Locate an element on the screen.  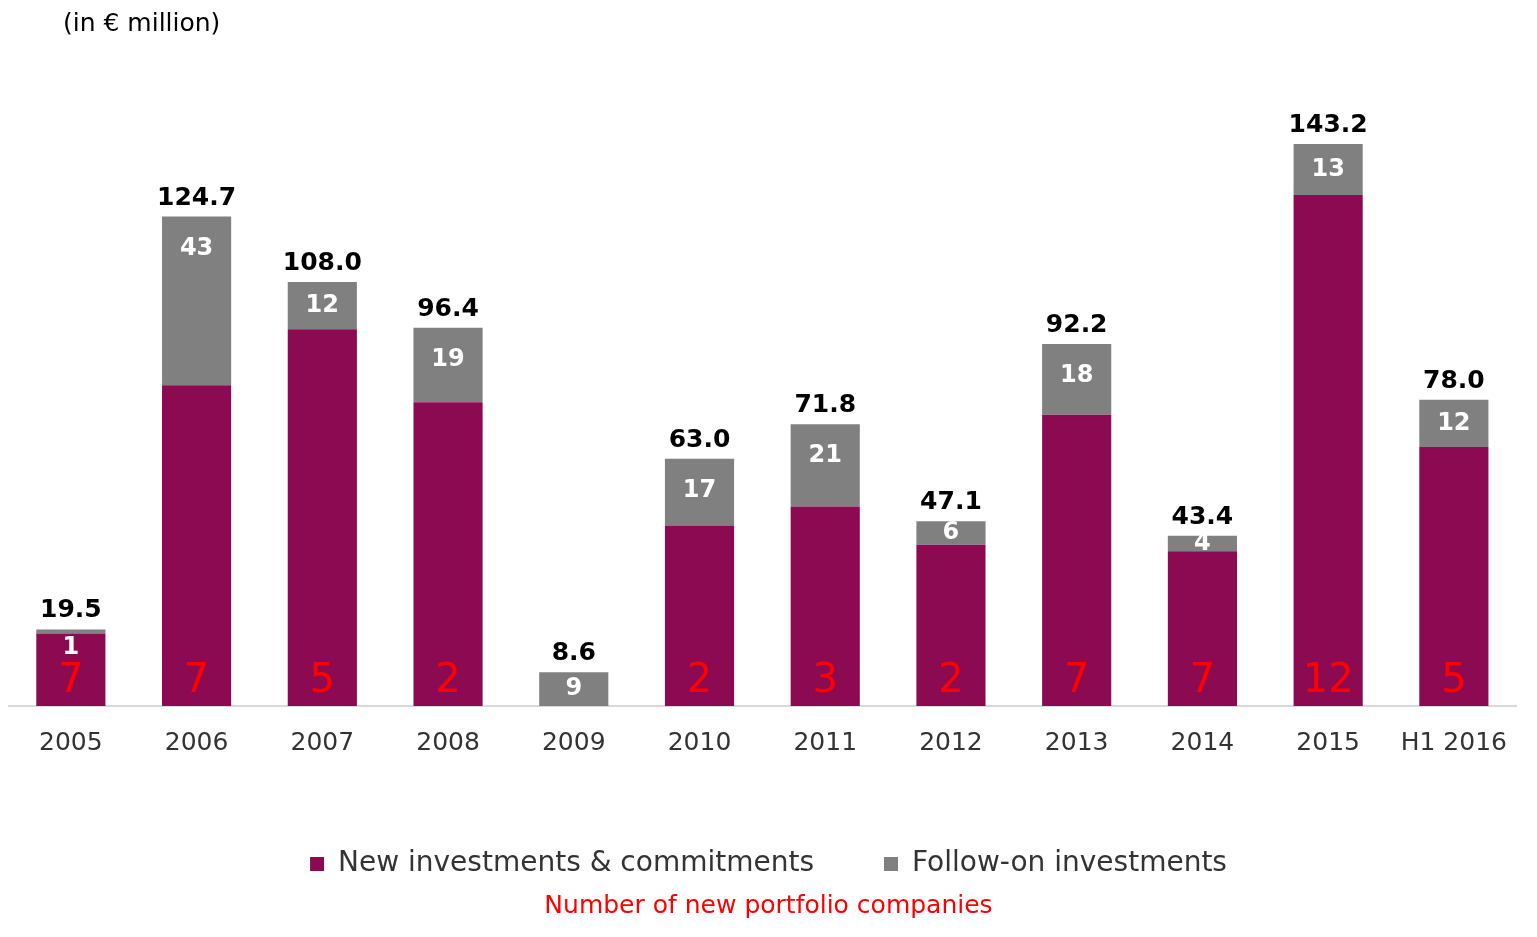
total-label: 8.6 is located at coordinates (573, 652).